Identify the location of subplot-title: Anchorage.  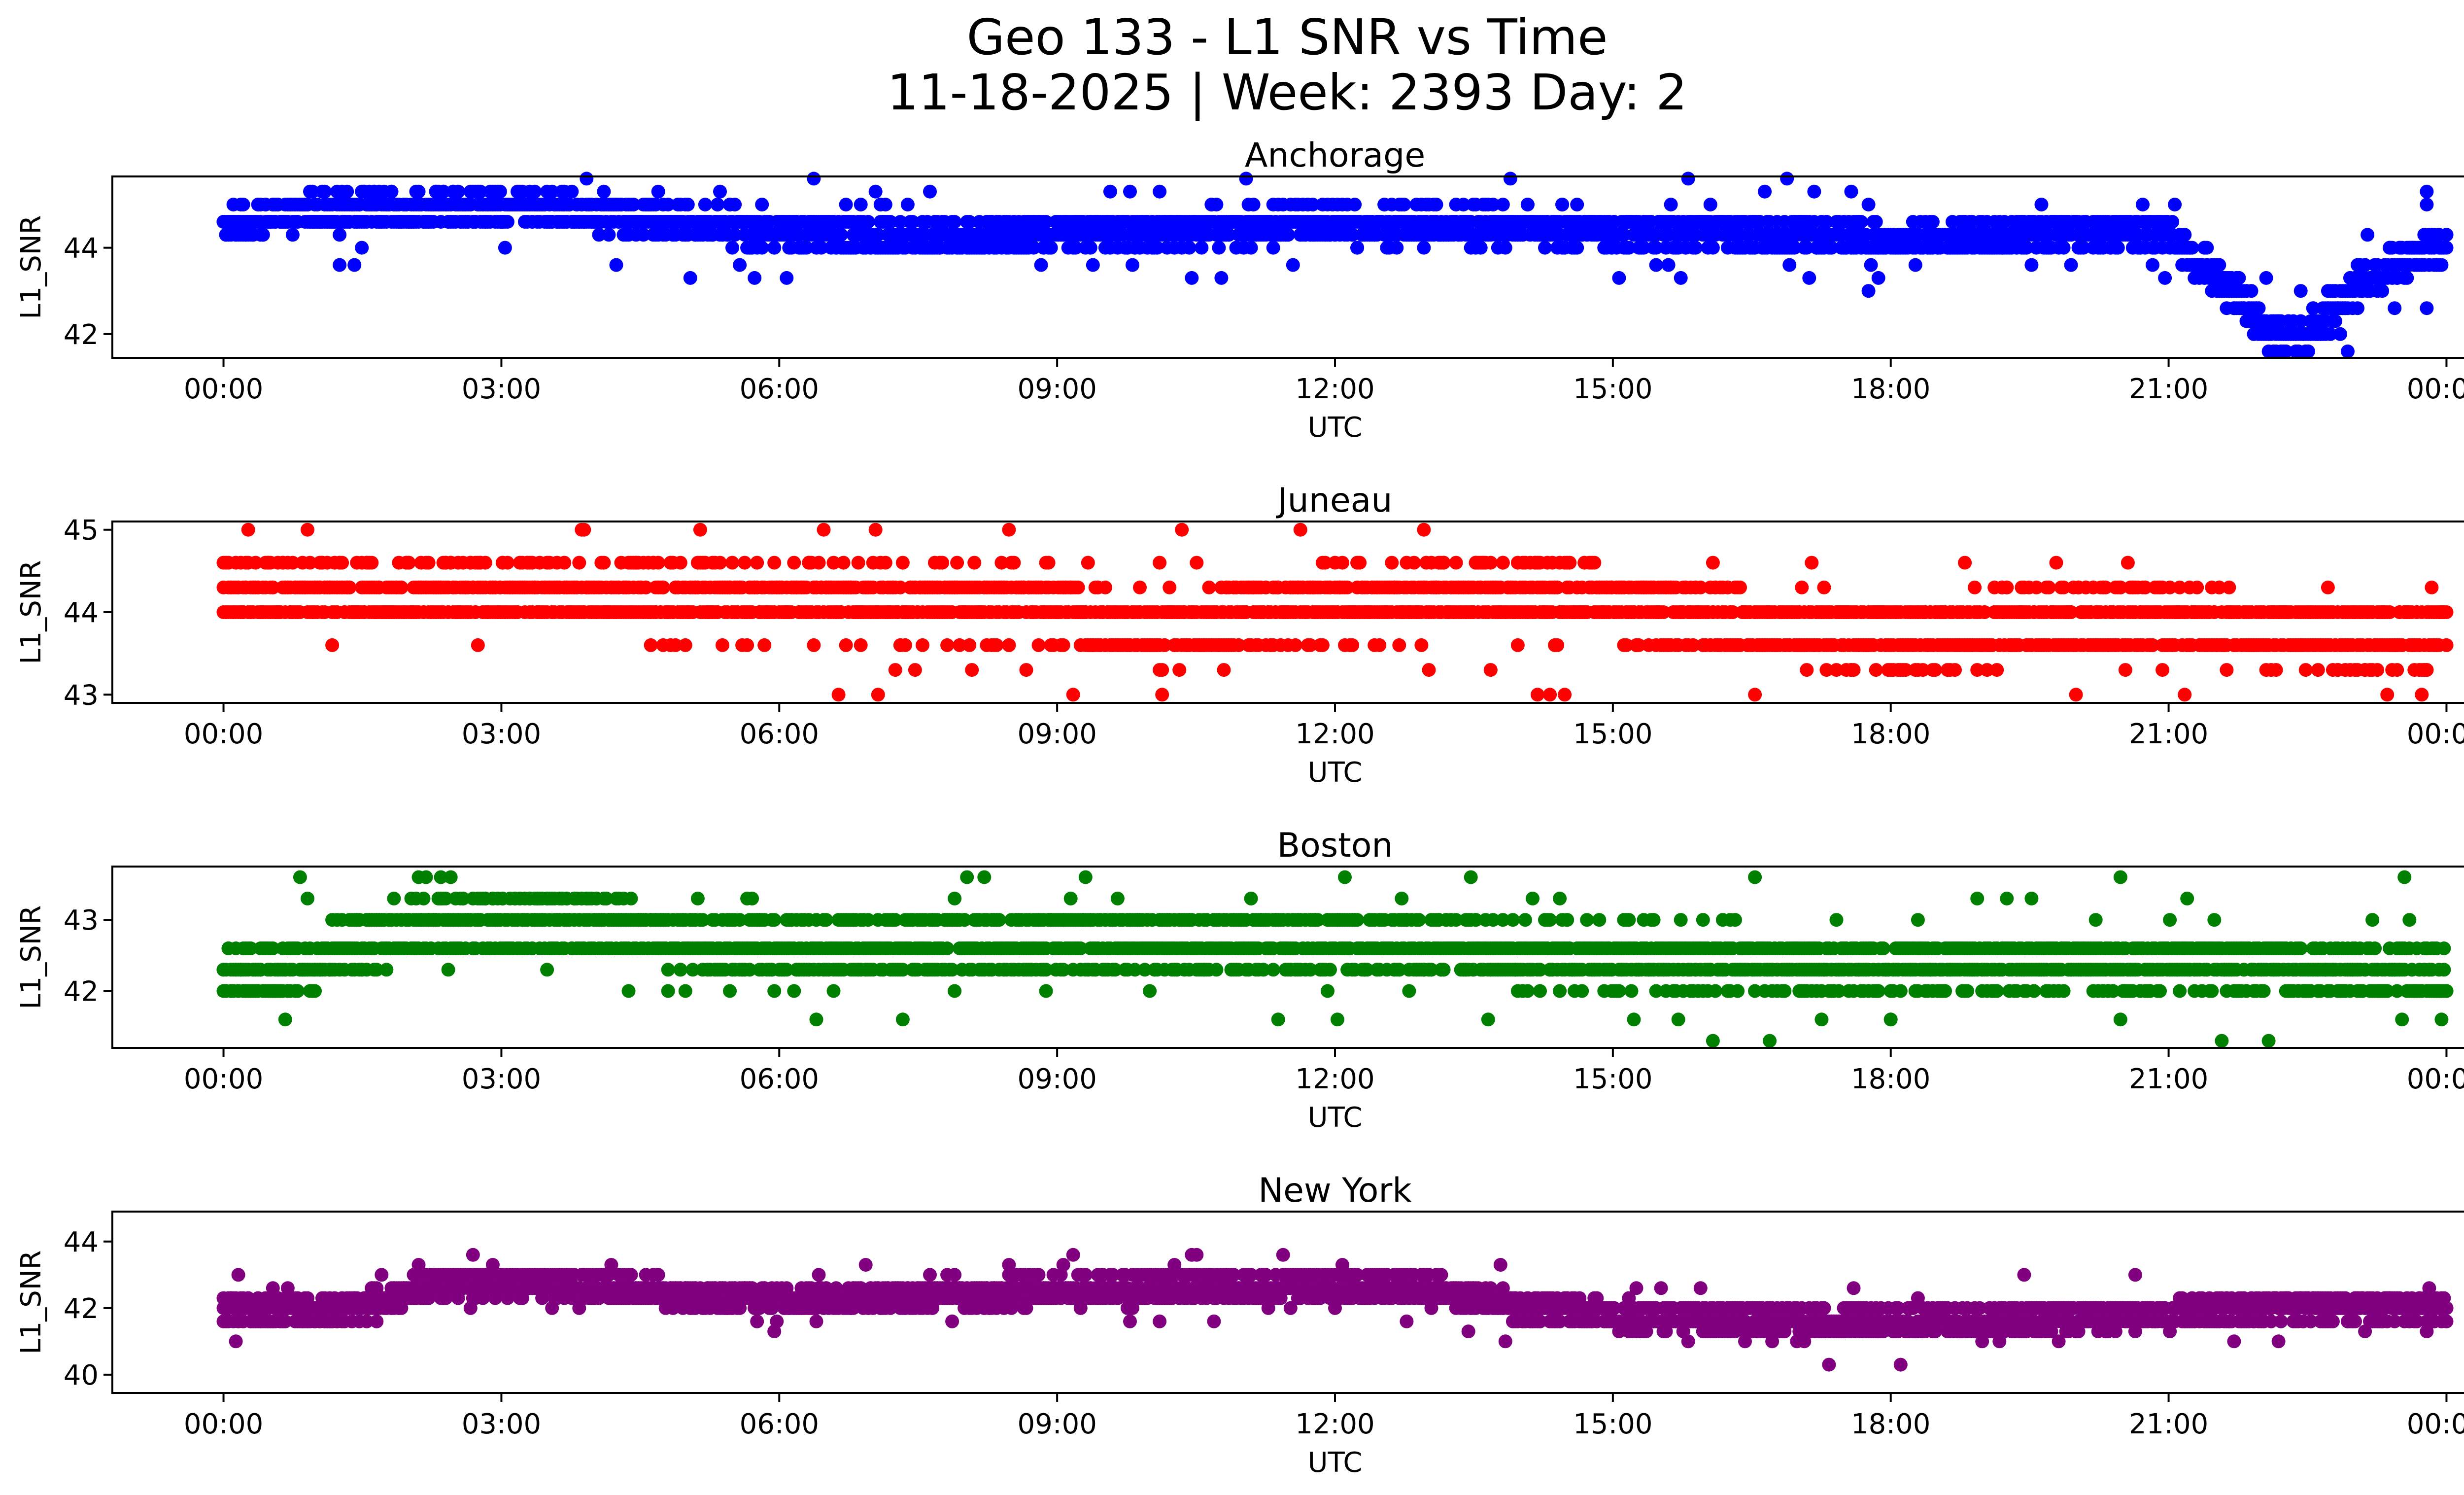
(1335, 155).